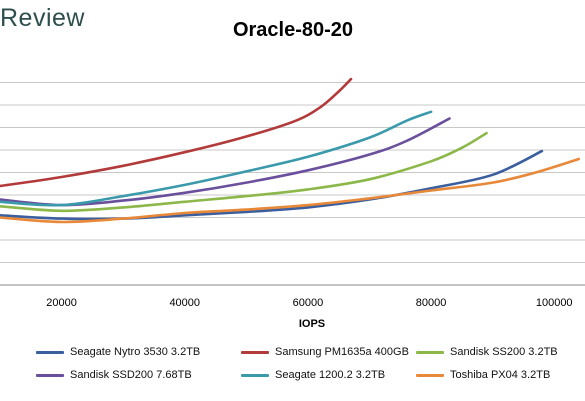 This screenshot has width=585, height=401. What do you see at coordinates (61, 303) in the screenshot?
I see `x-tick-label-20000: 20000` at bounding box center [61, 303].